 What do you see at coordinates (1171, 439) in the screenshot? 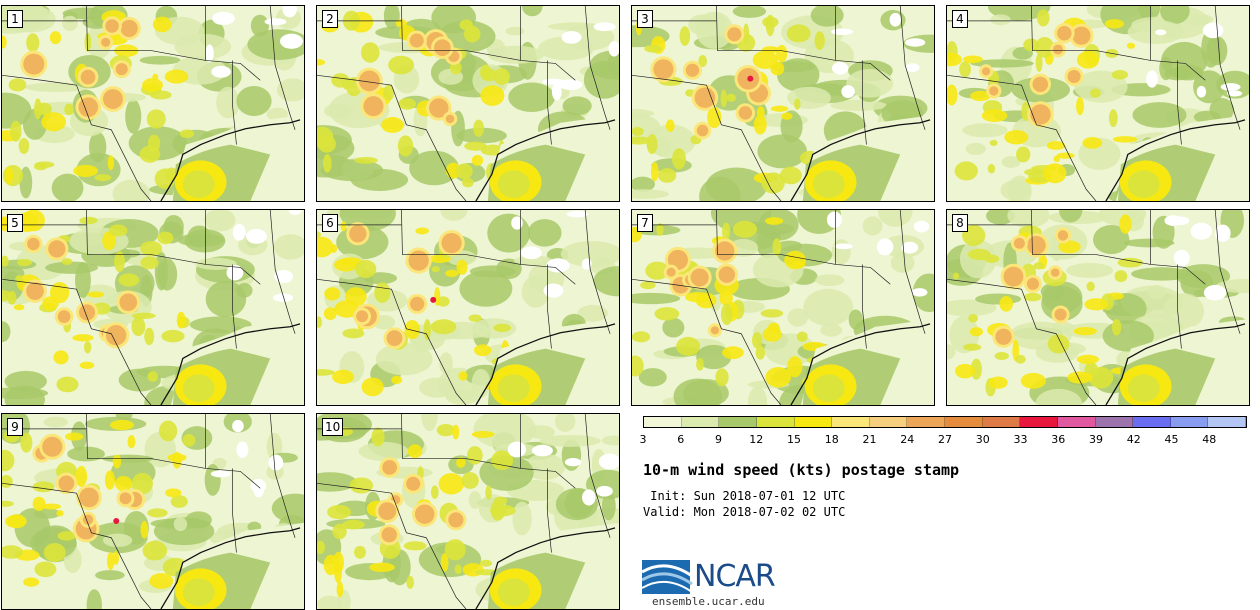
I see `colorbar-tick: 45` at bounding box center [1171, 439].